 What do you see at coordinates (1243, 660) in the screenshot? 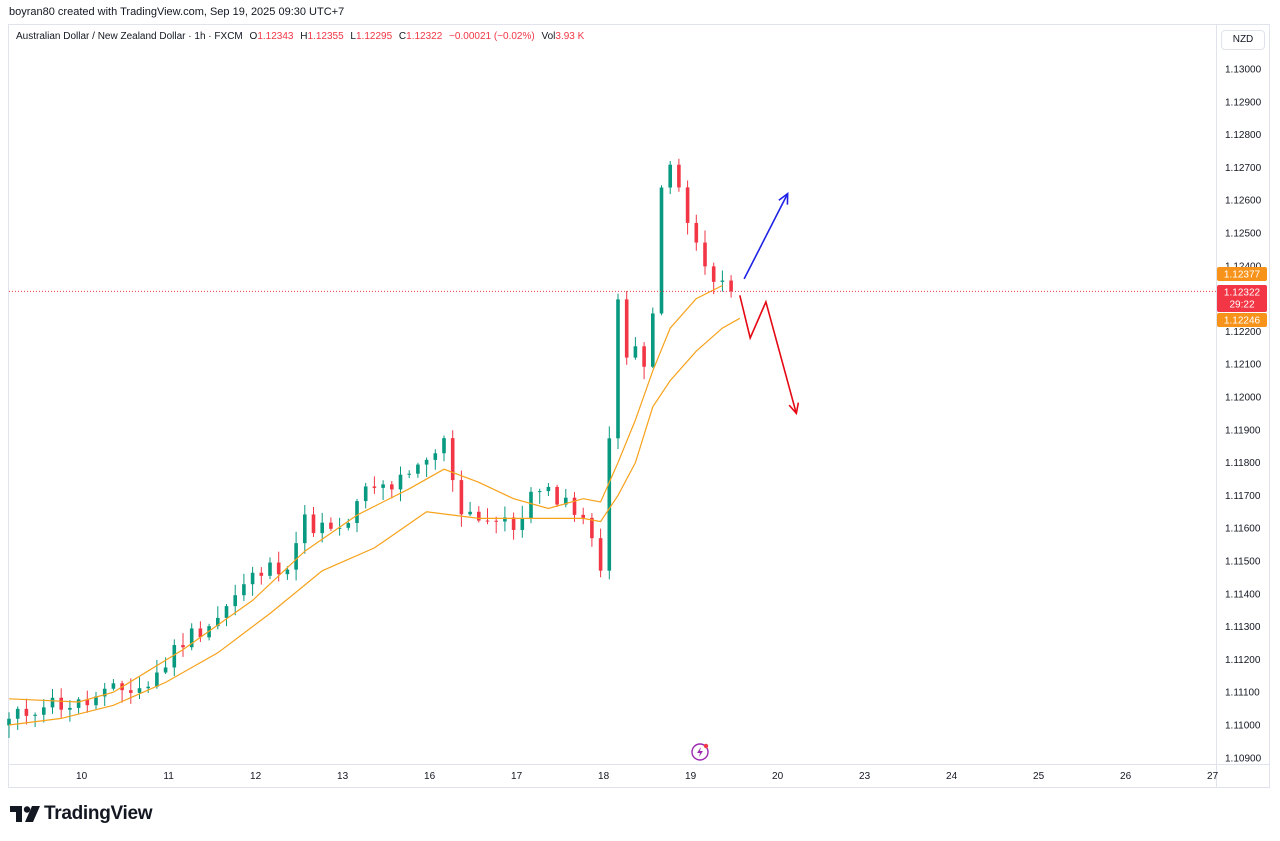
I see `price-axis-tick: 1.11200` at bounding box center [1243, 660].